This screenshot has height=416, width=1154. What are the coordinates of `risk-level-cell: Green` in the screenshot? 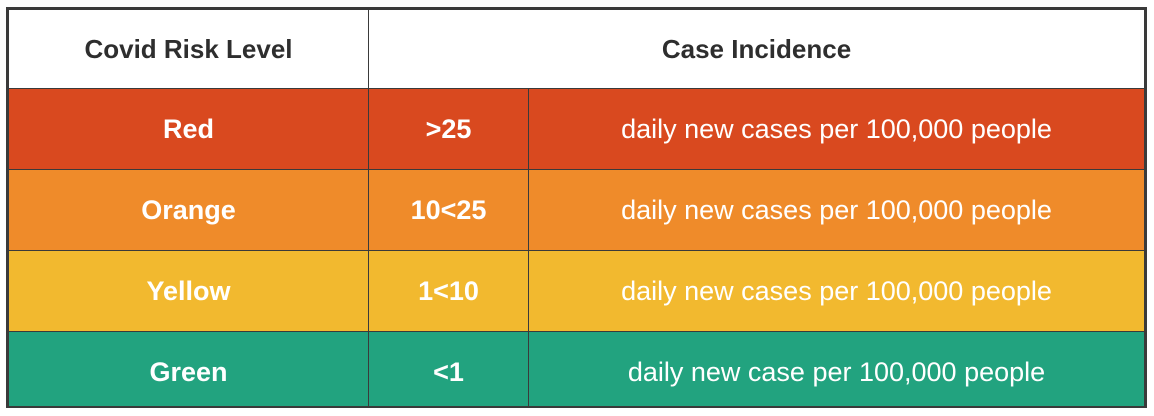 It's located at (188, 368).